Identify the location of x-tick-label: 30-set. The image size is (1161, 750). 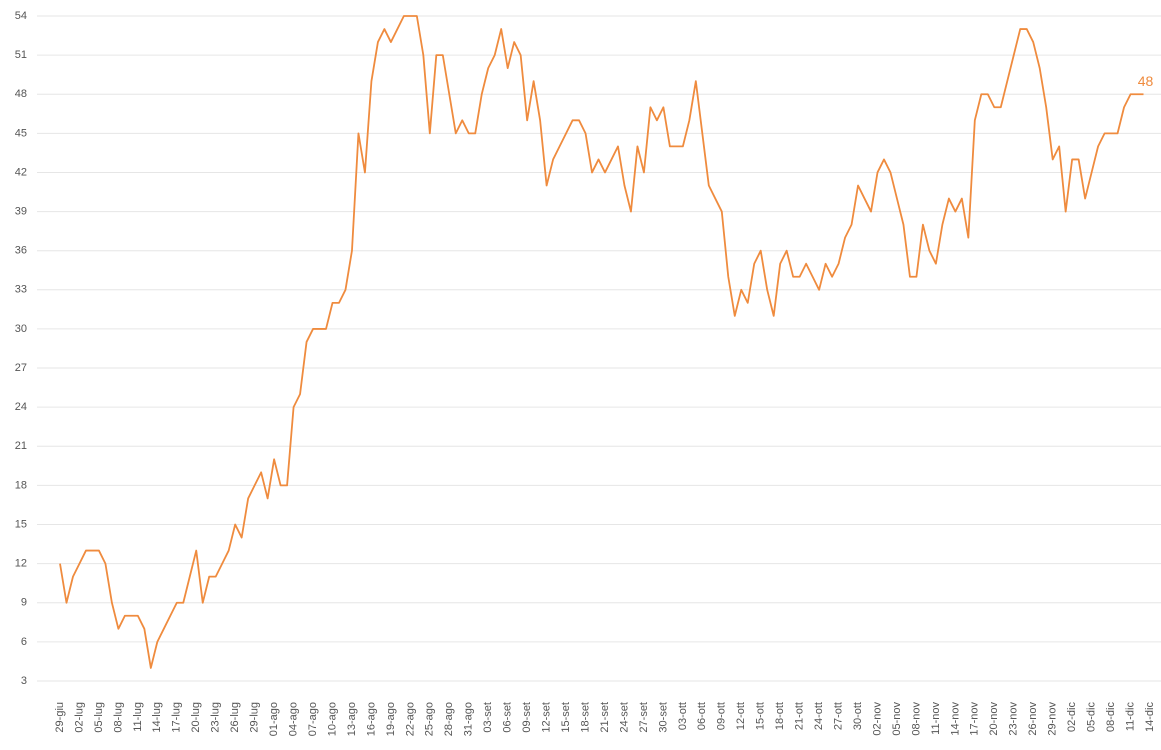
(663, 717).